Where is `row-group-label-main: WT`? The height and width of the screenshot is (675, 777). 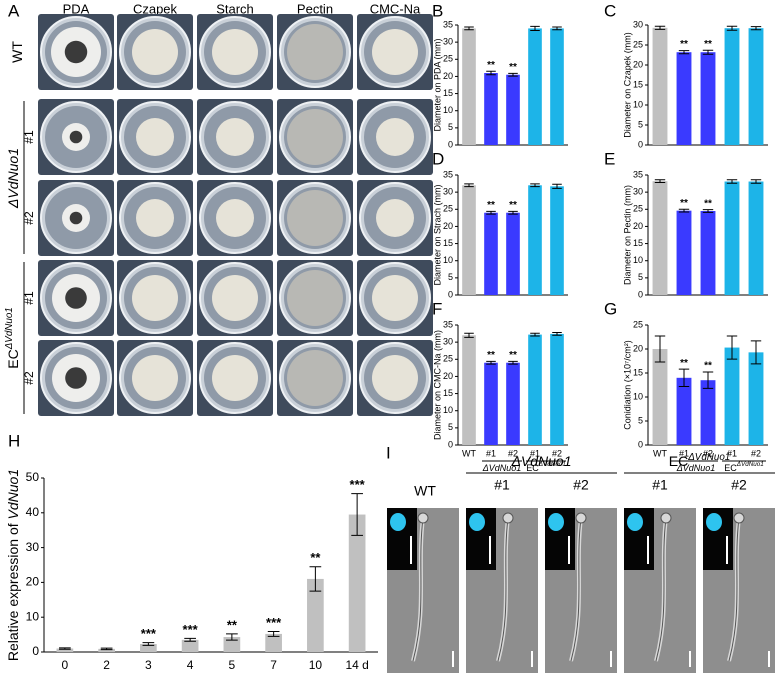 row-group-label-main: WT is located at coordinates (17, 52).